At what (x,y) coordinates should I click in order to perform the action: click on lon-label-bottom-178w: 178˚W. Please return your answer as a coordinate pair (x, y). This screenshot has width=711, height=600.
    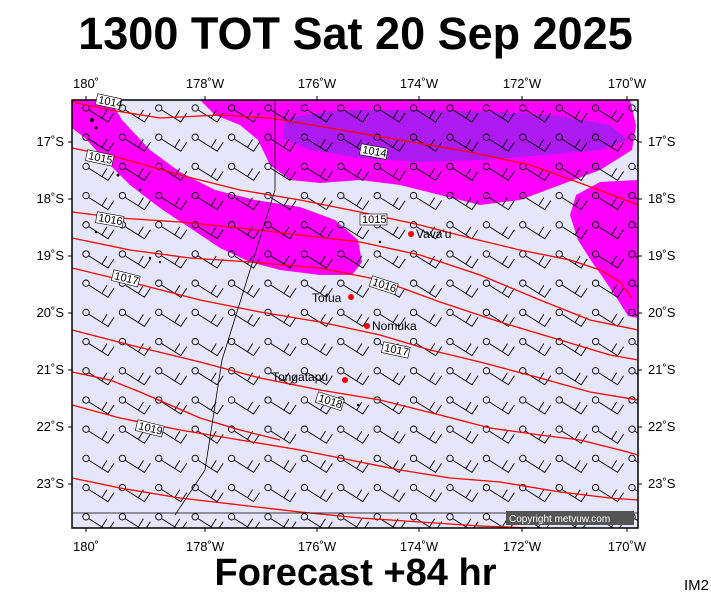
    Looking at the image, I should click on (205, 546).